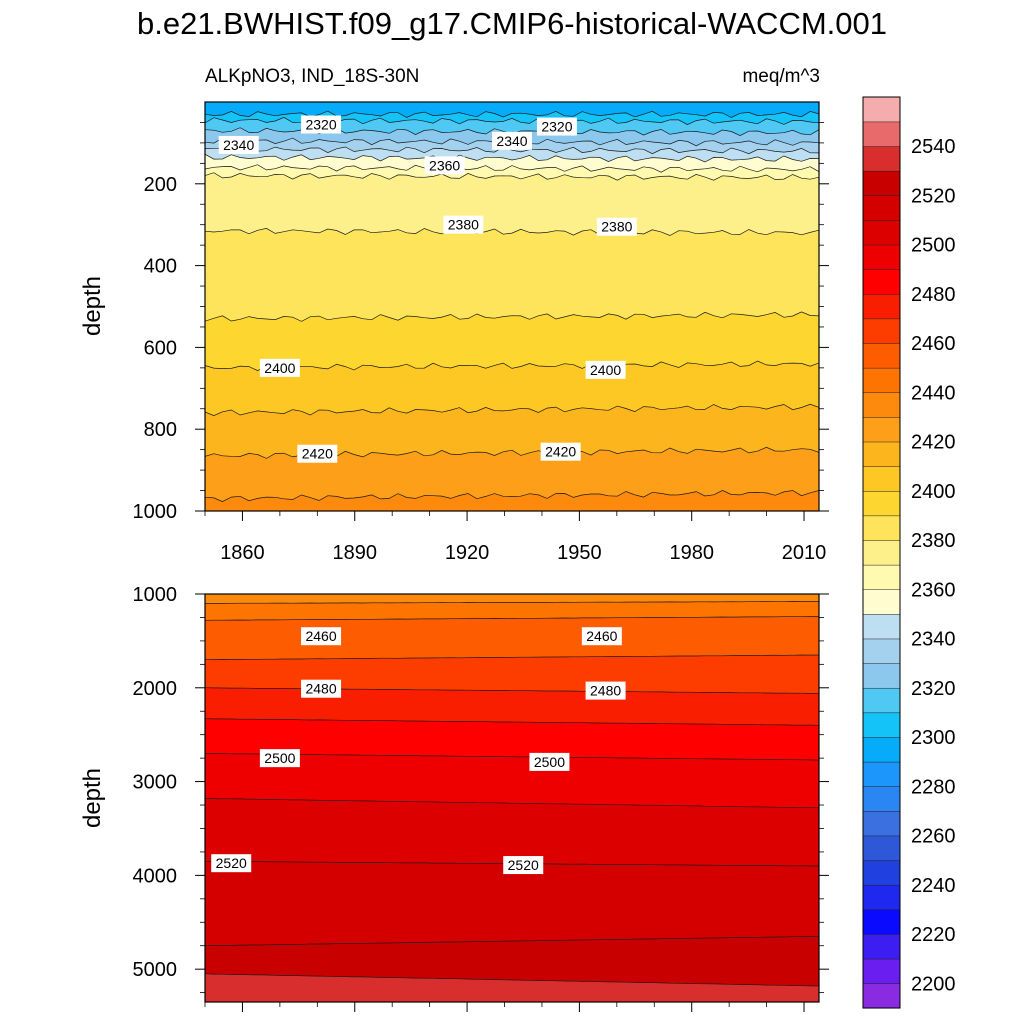 This screenshot has height=1024, width=1024. I want to click on upper-contour-label: 2340, so click(512, 140).